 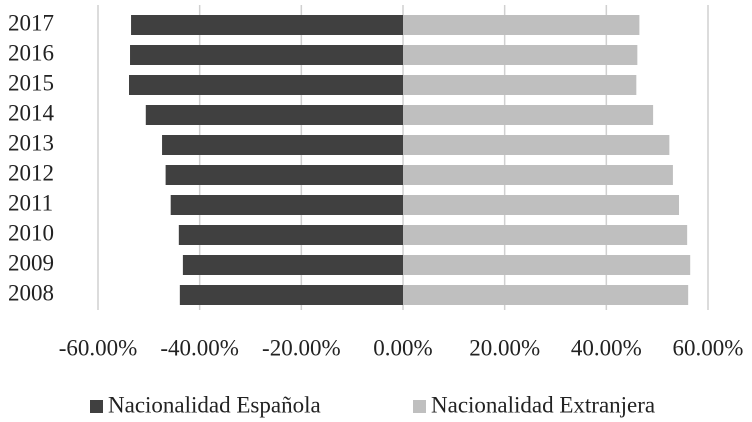 I want to click on y-tick-label: 2017, so click(x=31, y=22).